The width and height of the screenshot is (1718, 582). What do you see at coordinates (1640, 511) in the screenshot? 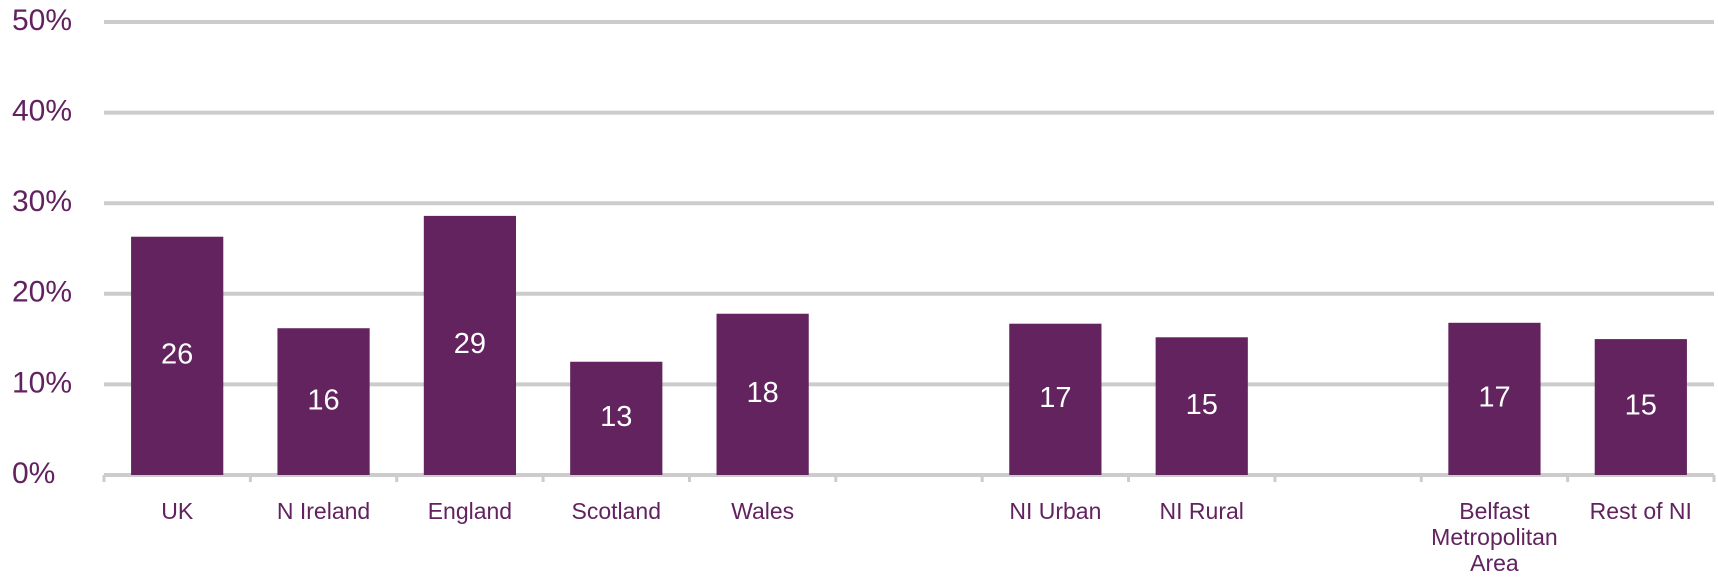
I see `x-tick-label: Rest of NI` at bounding box center [1640, 511].